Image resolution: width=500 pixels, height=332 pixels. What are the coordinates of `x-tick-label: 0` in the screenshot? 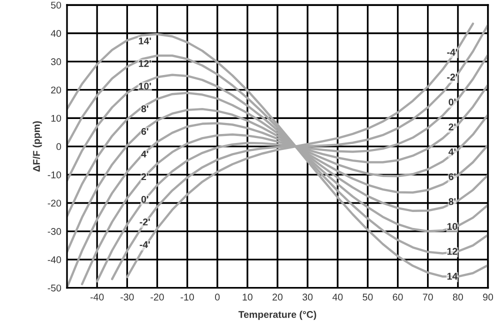 It's located at (217, 297).